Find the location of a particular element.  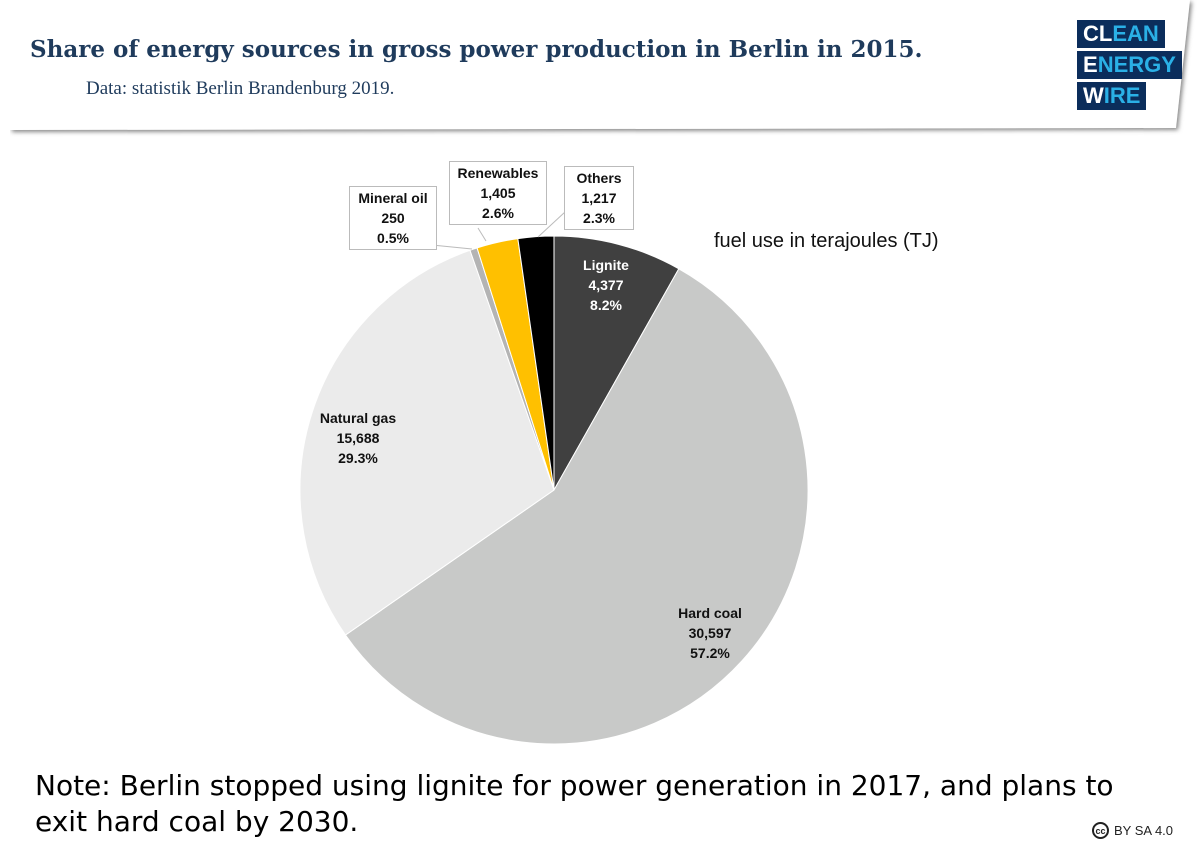

leader-line-renewables is located at coordinates (482, 234).